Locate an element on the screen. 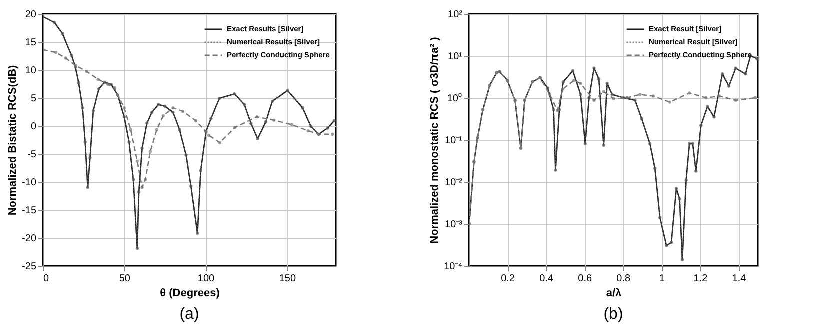 The height and width of the screenshot is (326, 815). x-axis-title: θ (Degrees) is located at coordinates (190, 294).